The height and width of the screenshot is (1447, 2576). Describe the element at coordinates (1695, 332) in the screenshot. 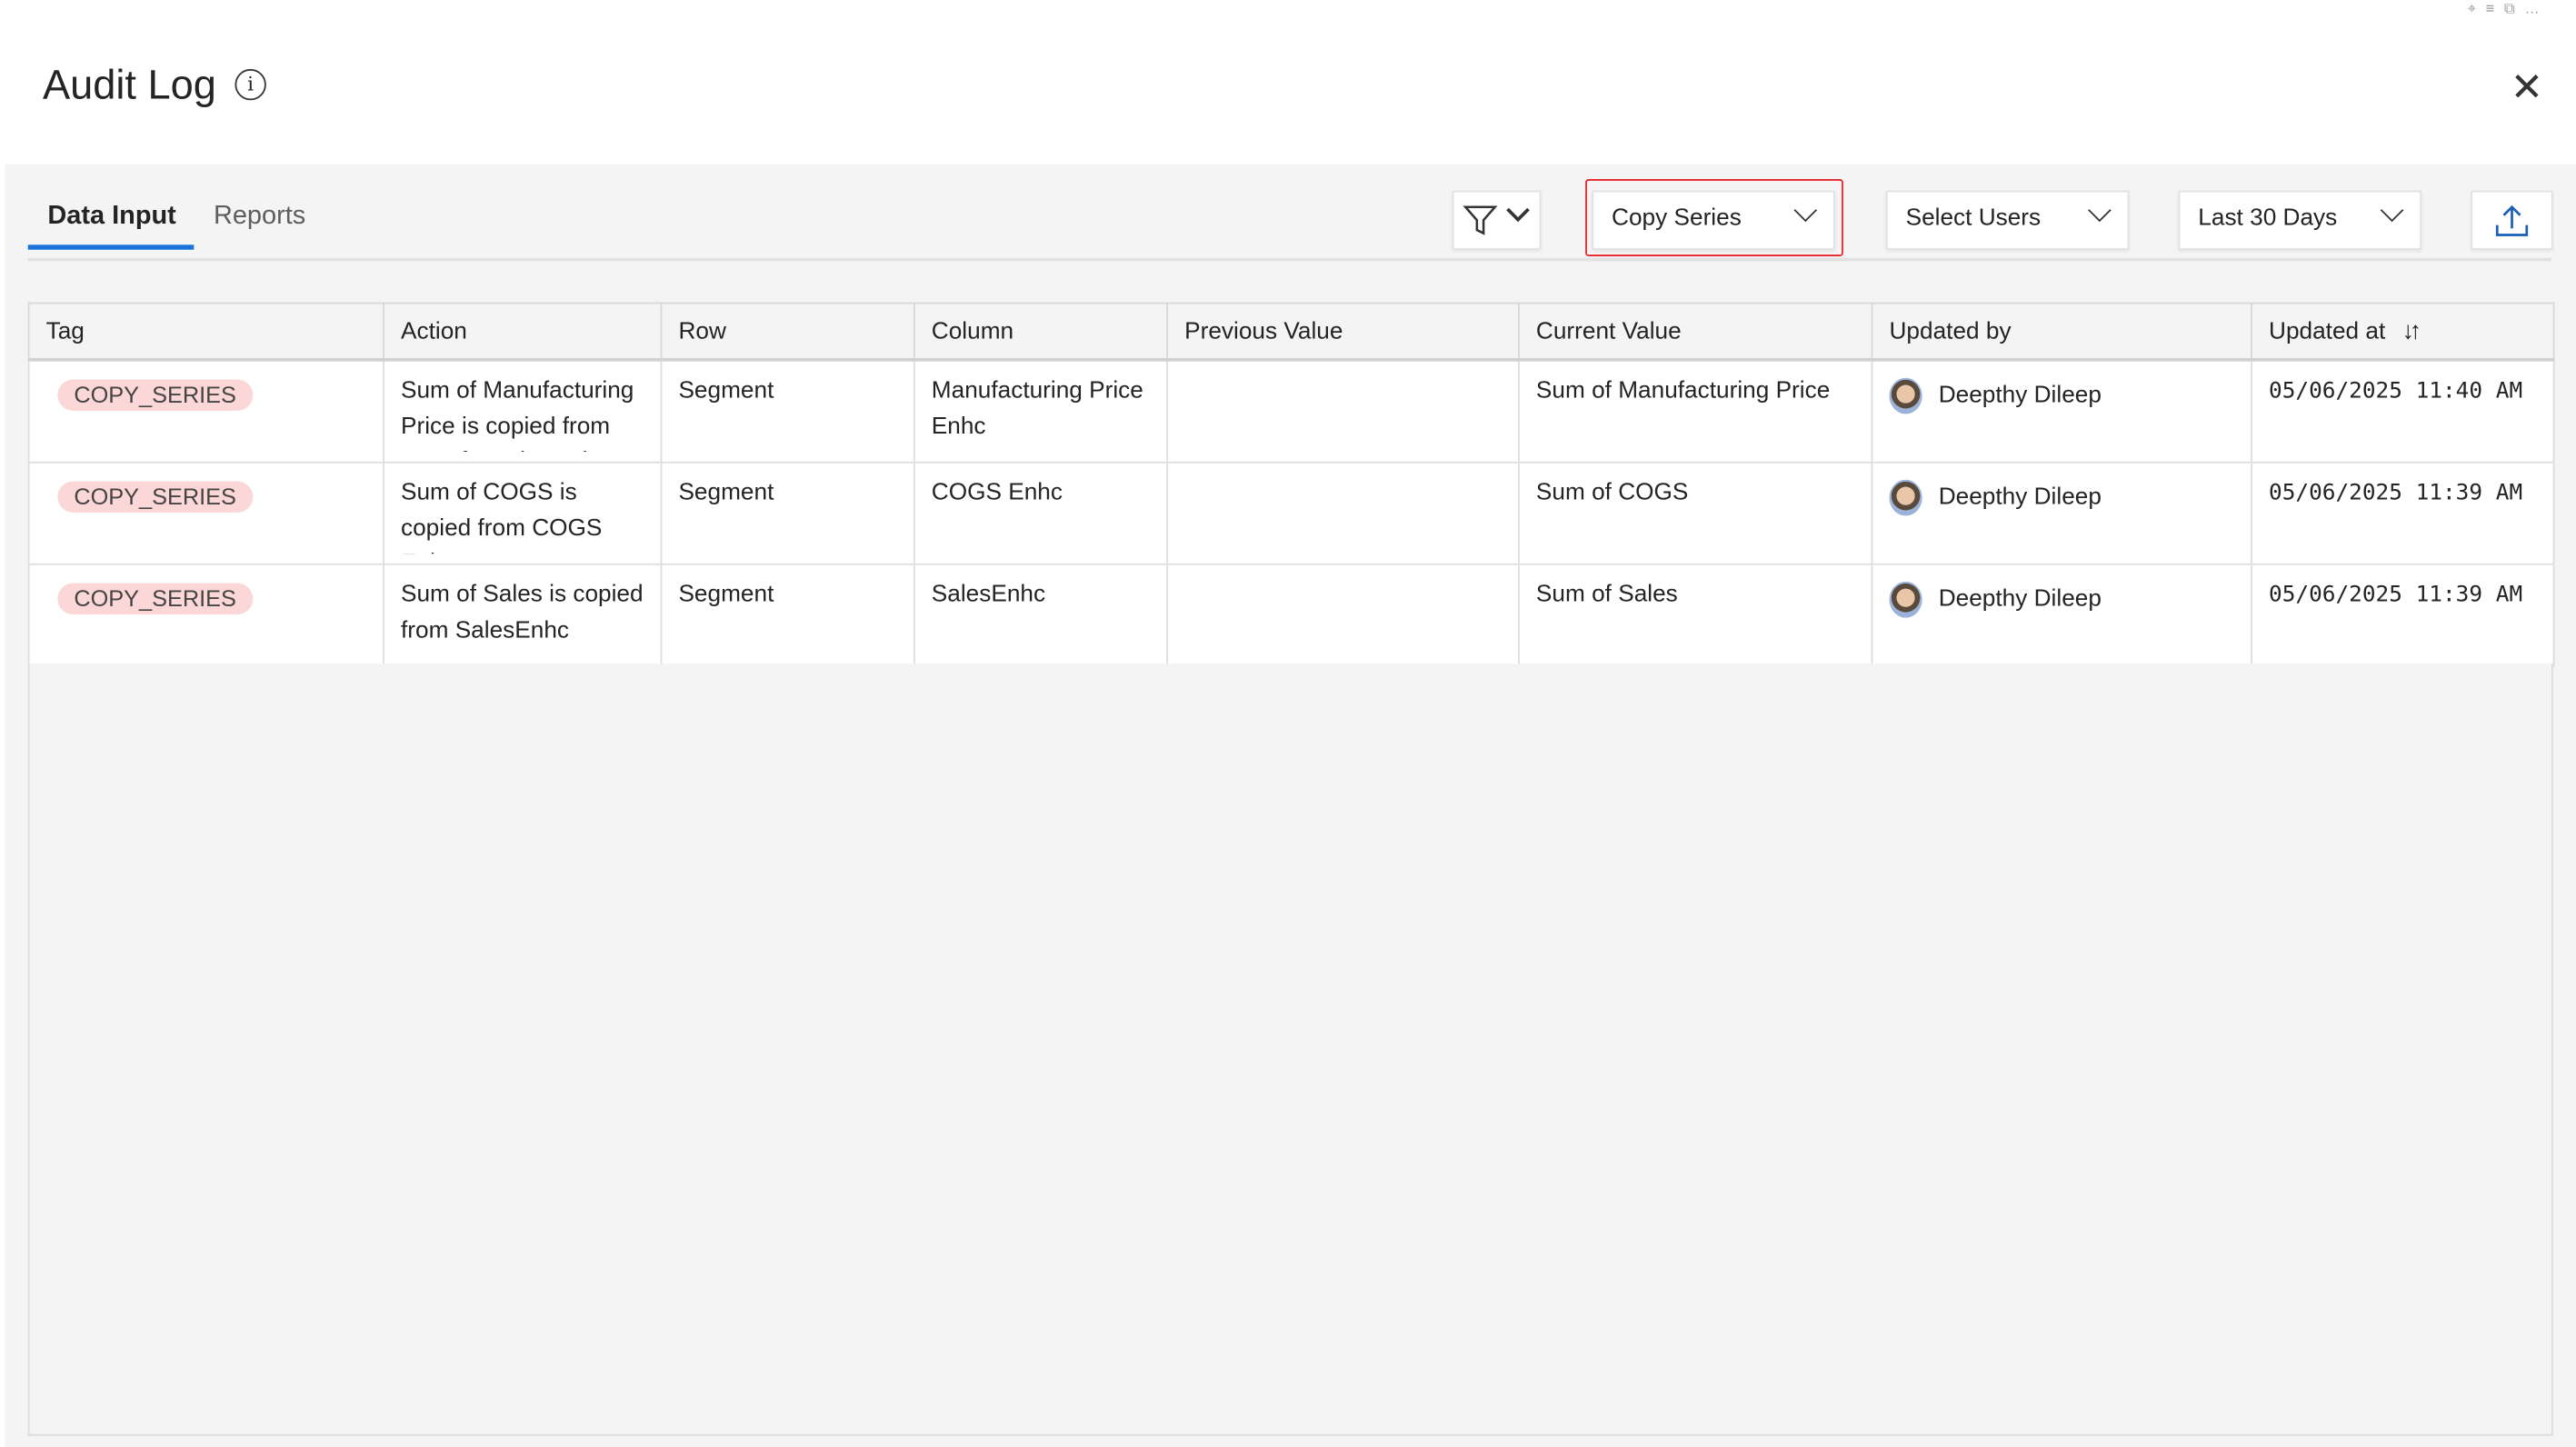

I see `column-header-current-value: Current Value` at that location.